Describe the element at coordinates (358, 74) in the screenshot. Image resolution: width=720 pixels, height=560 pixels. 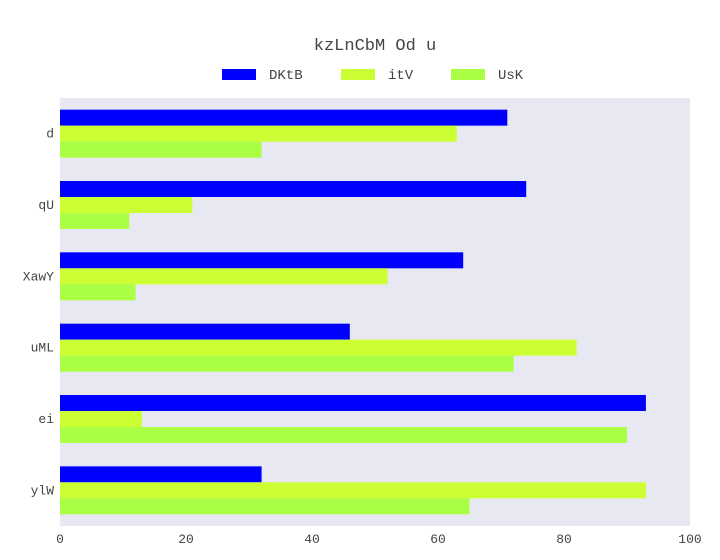
I see `legend-swatch-itV` at that location.